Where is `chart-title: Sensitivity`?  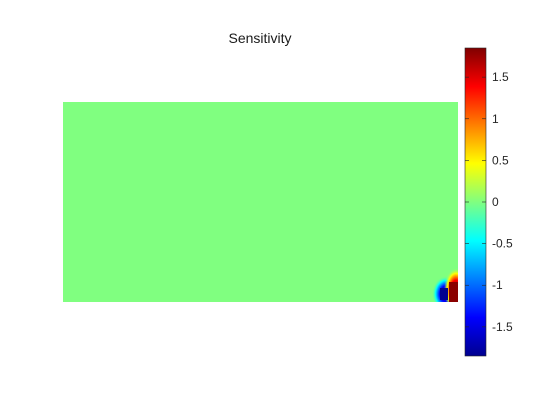 chart-title: Sensitivity is located at coordinates (259, 38).